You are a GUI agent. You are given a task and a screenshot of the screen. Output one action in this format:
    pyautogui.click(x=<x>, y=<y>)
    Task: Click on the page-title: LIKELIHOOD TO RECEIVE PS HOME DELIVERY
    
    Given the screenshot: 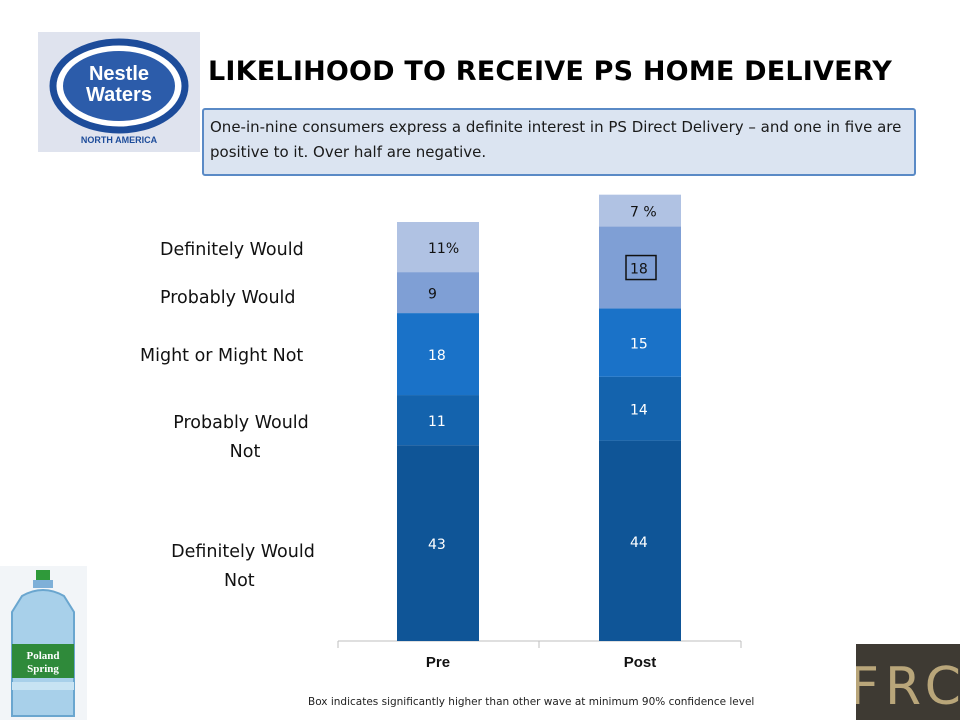 What is the action you would take?
    pyautogui.click(x=550, y=71)
    